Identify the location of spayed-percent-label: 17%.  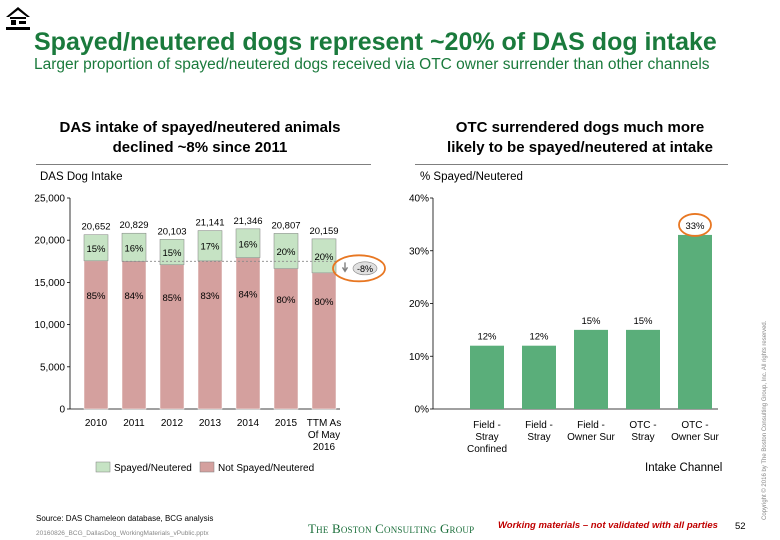
(210, 247).